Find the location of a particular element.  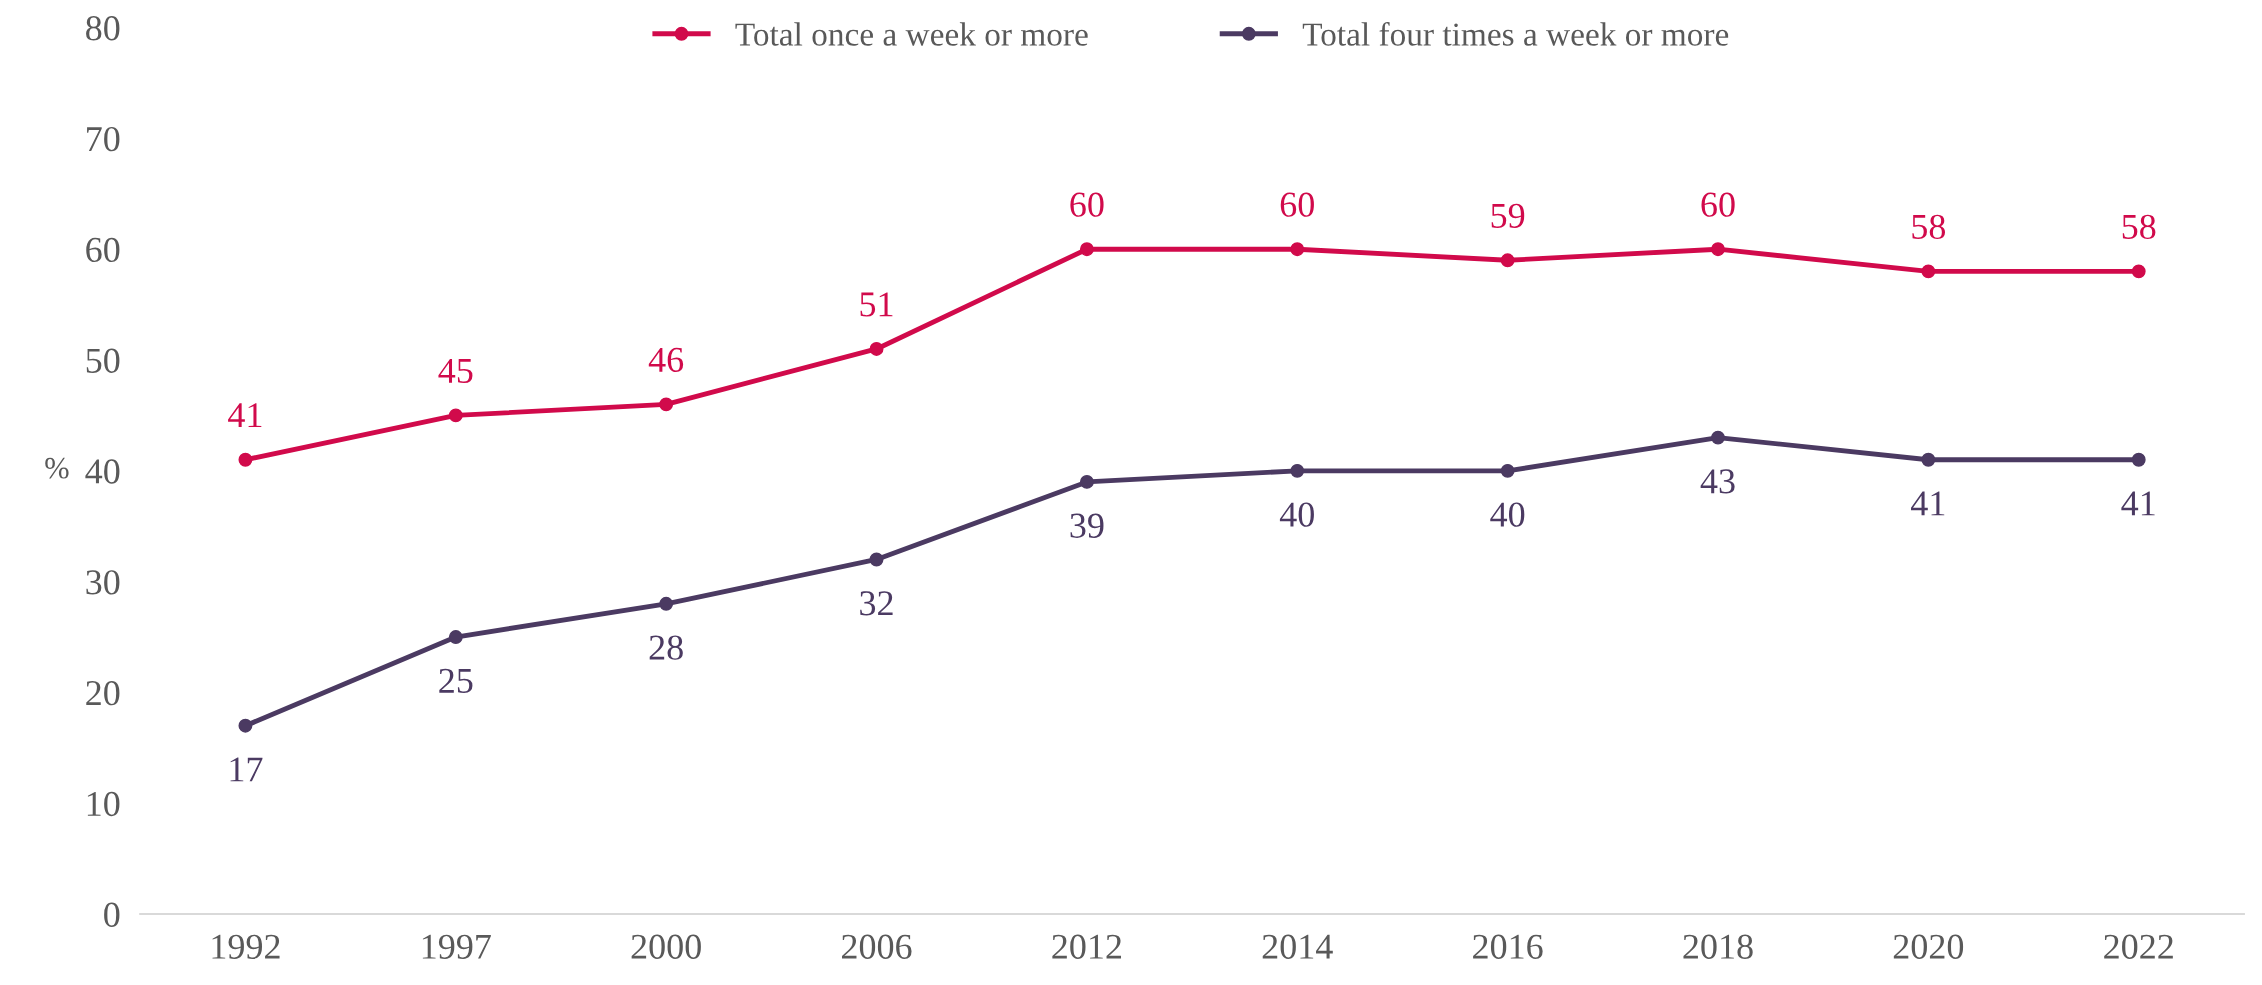

y-tick-label: 40 is located at coordinates (102, 471).